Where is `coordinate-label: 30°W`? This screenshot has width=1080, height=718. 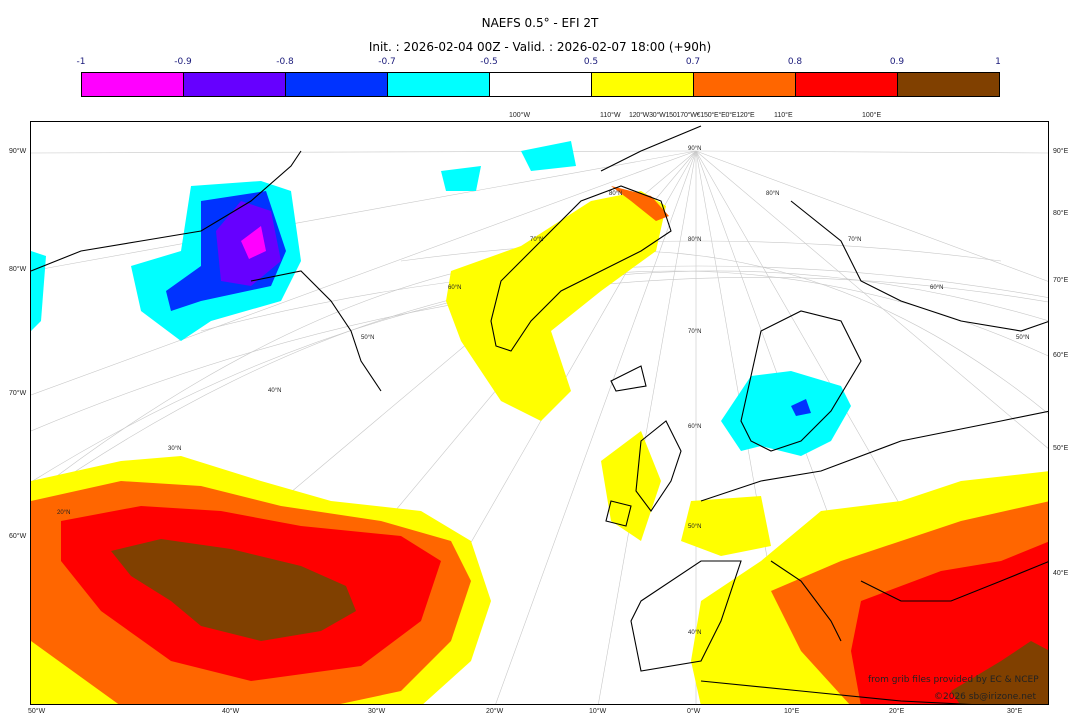
coordinate-label: 30°W is located at coordinates (377, 711).